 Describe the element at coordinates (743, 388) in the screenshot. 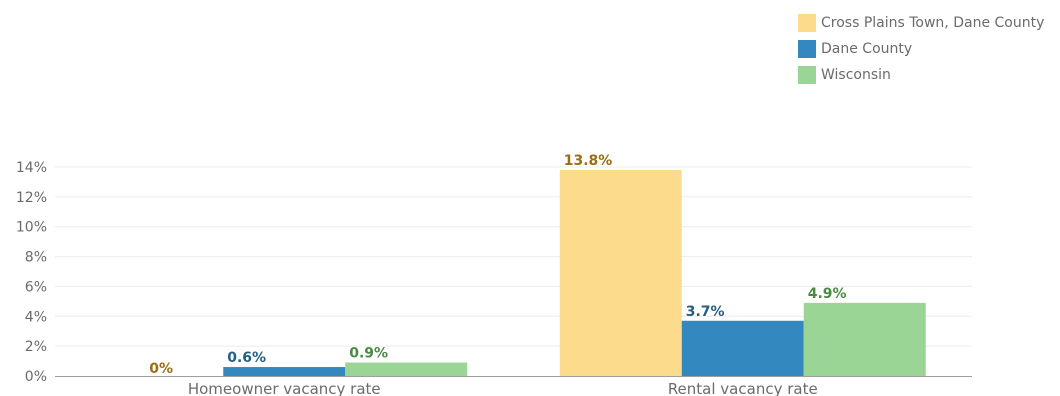

I see `x-tick-label-rental-vacancy-rate: Rental vacancy rate` at that location.